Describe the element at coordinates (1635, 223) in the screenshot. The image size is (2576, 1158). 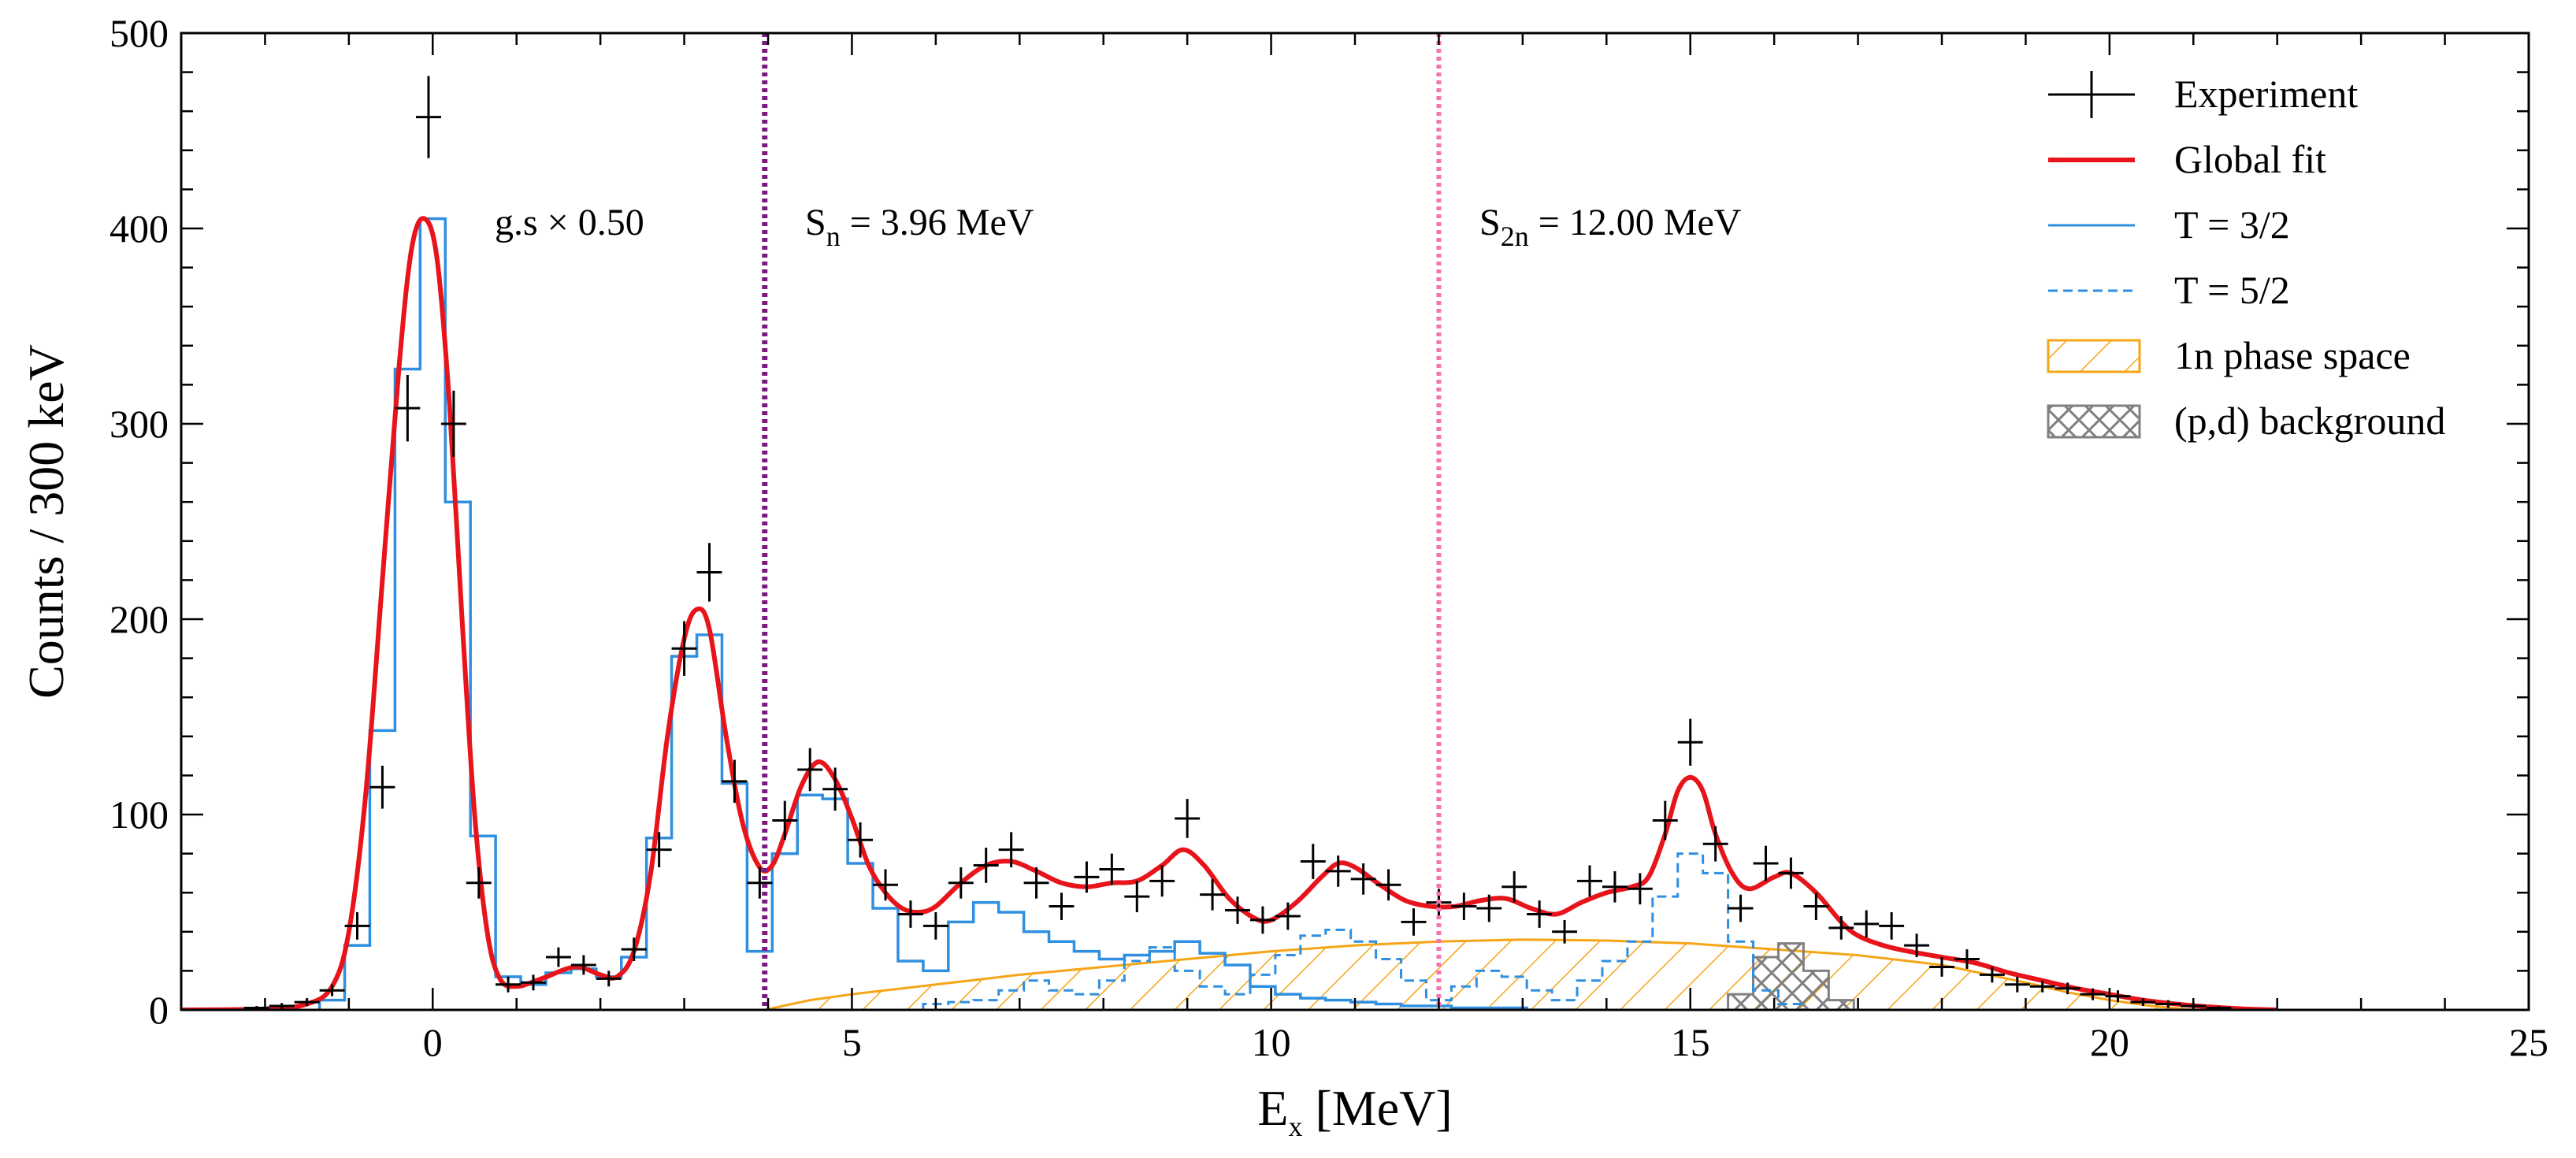
I see `s2n-annotation-value: = 12.00 MeV` at that location.